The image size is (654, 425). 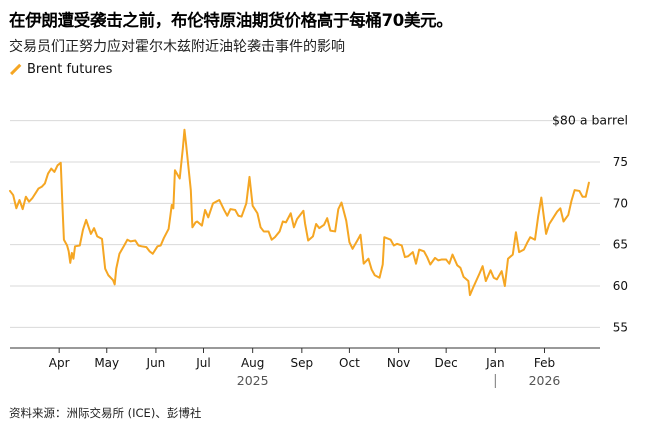 I want to click on chart-subtitle: 交易员们正努力应对霍尔木兹附近油轮袭击事件的影响, so click(x=177, y=47).